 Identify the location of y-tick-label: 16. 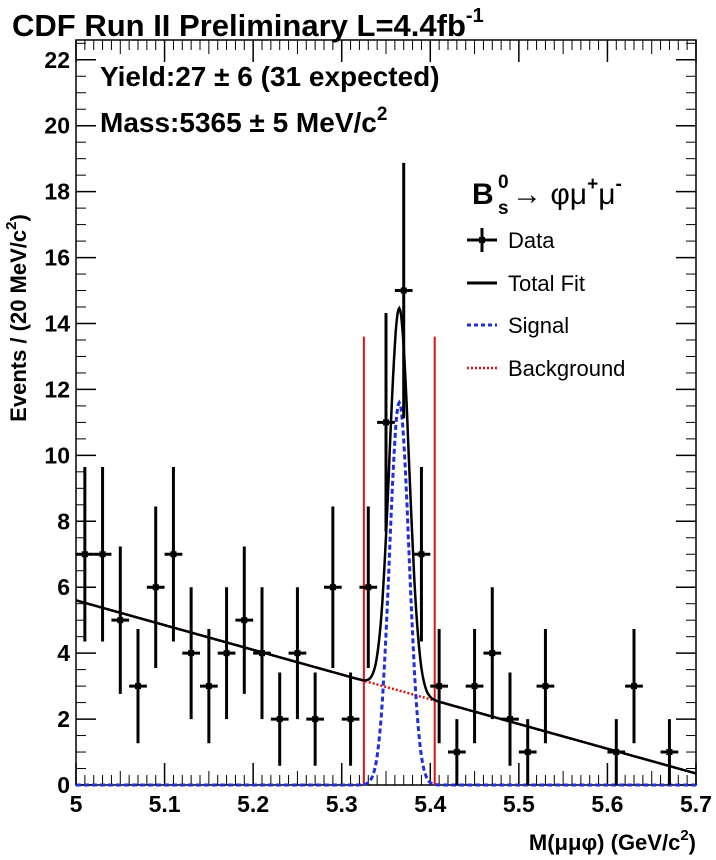
(57, 258).